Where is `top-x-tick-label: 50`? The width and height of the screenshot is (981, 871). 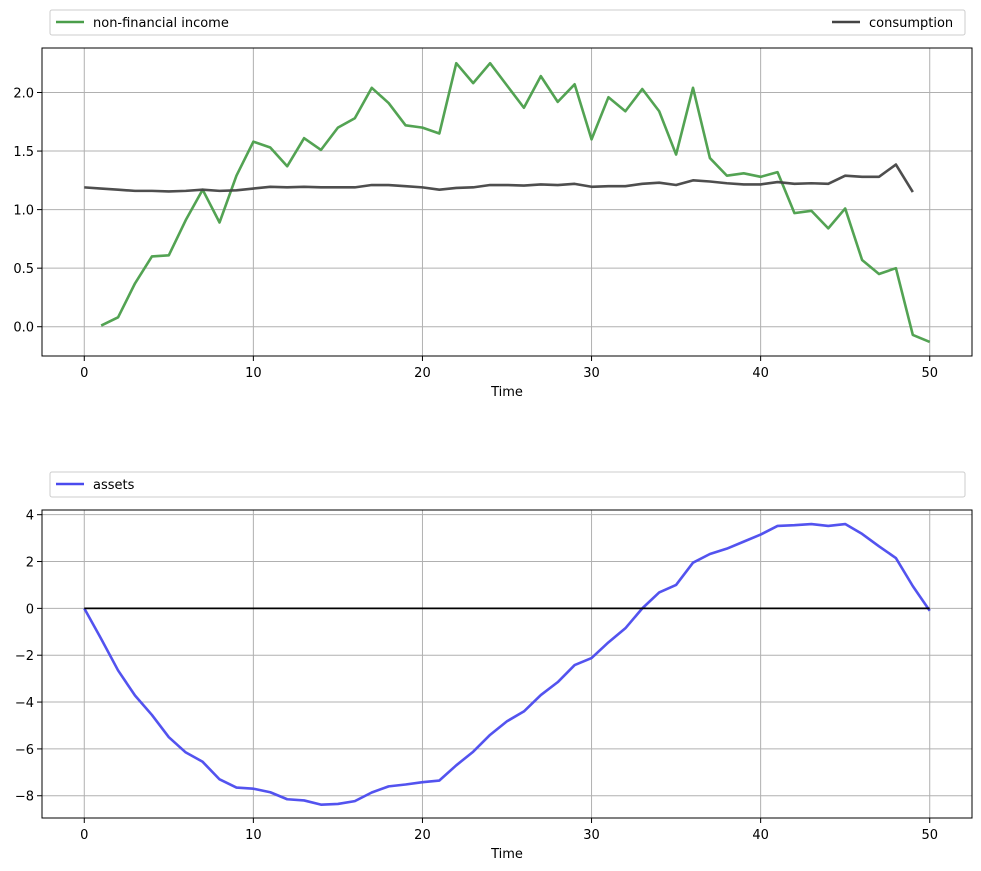 top-x-tick-label: 50 is located at coordinates (929, 373).